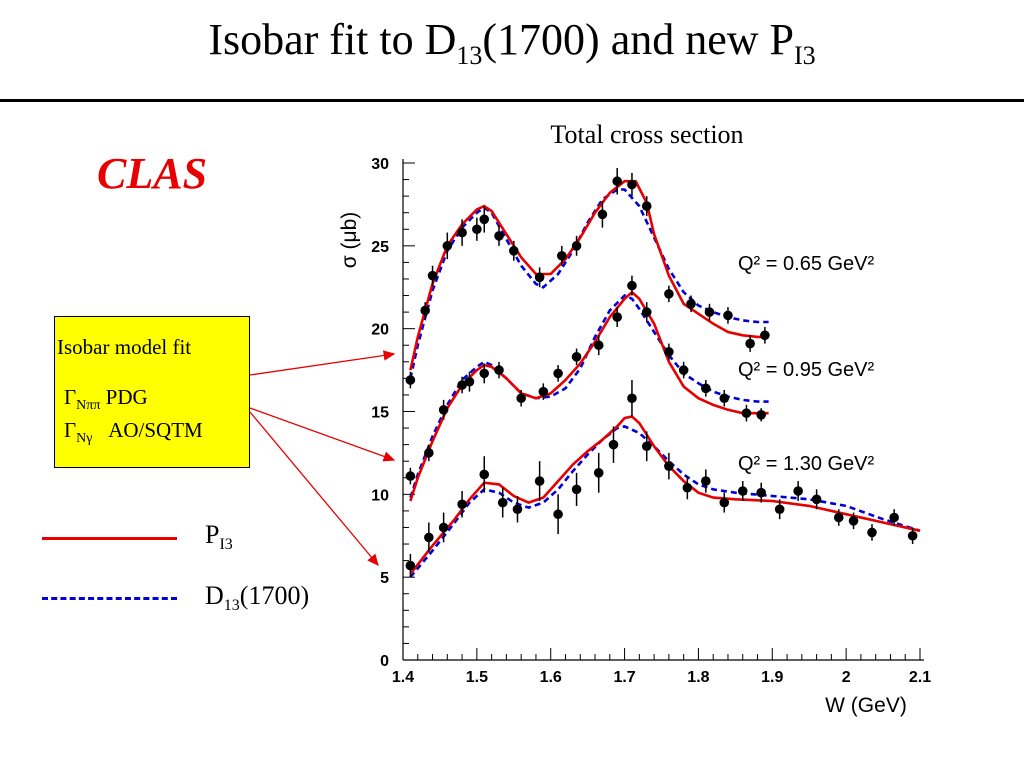 This screenshot has width=1024, height=768. I want to click on x-tick-label: 1.9, so click(772, 677).